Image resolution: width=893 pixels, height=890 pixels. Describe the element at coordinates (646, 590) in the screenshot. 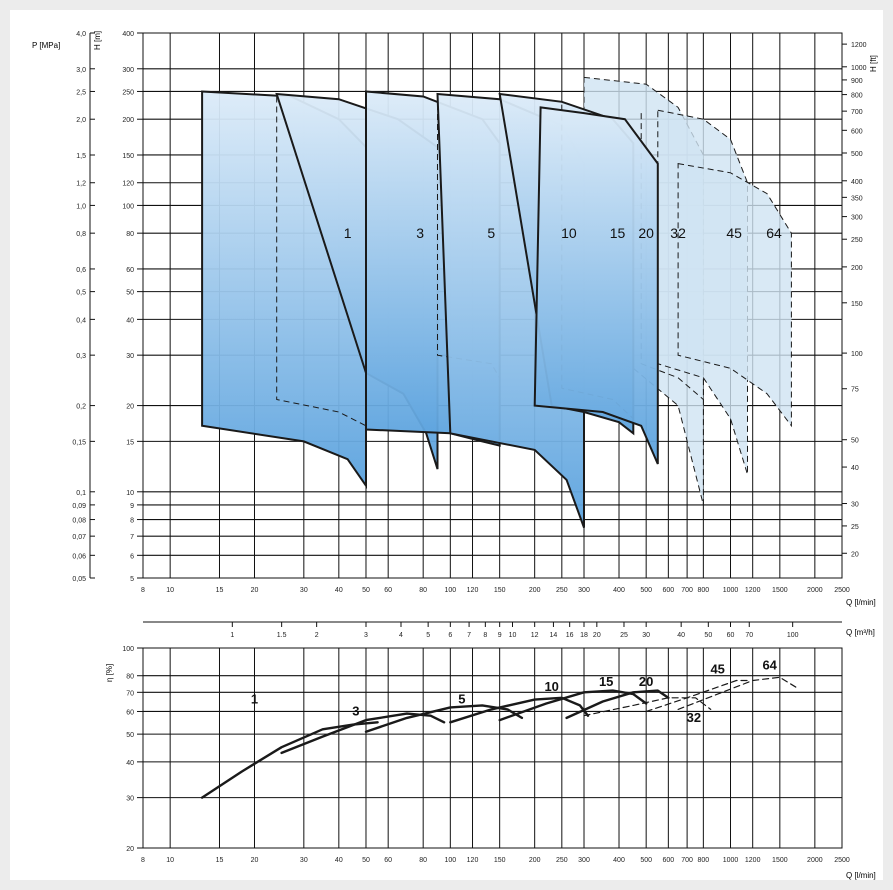

I see `x-tick-label: 500` at that location.